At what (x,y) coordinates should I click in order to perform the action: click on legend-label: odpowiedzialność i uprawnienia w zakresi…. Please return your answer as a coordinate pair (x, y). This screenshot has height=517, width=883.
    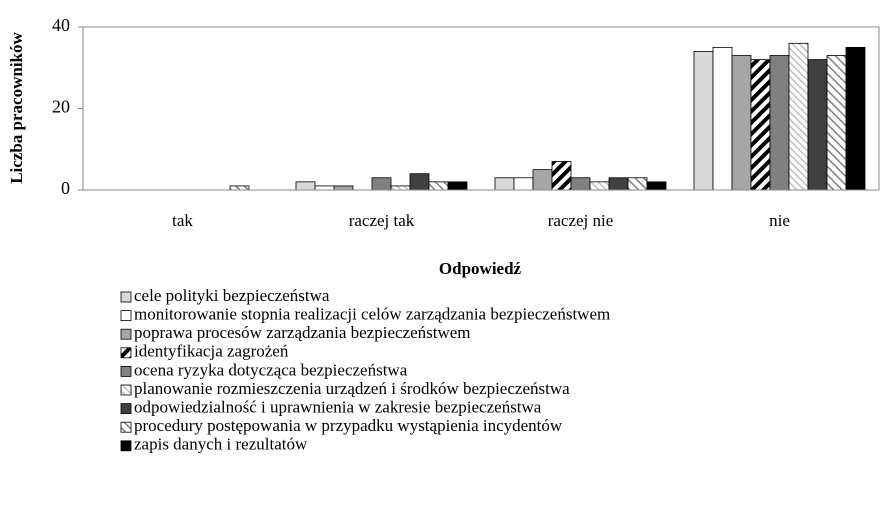
    Looking at the image, I should click on (338, 407).